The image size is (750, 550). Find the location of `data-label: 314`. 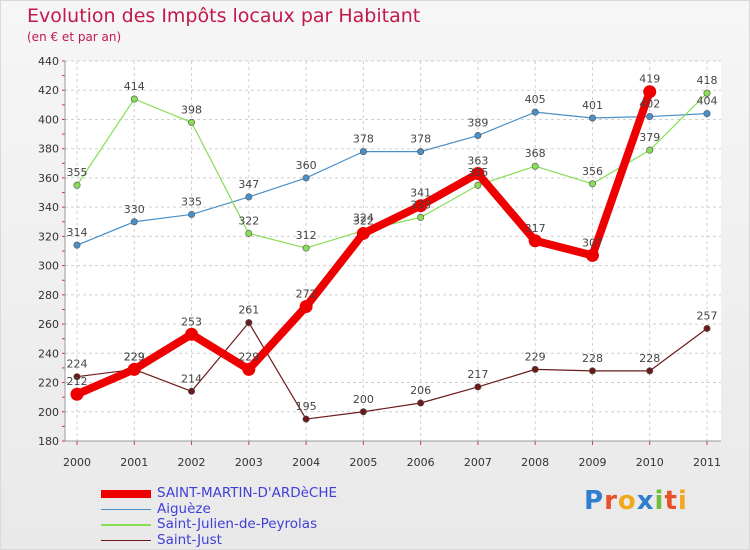

data-label: 314 is located at coordinates (77, 232).